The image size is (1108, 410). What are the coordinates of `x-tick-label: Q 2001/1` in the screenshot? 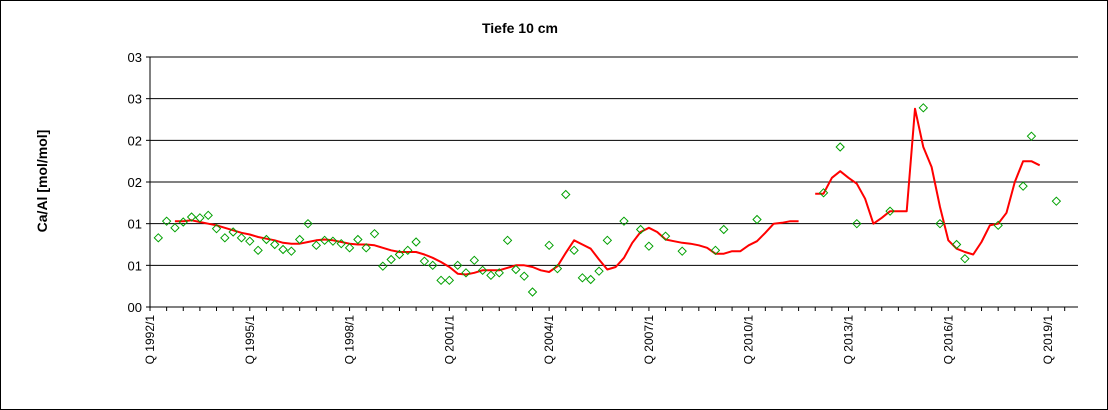 It's located at (449, 340).